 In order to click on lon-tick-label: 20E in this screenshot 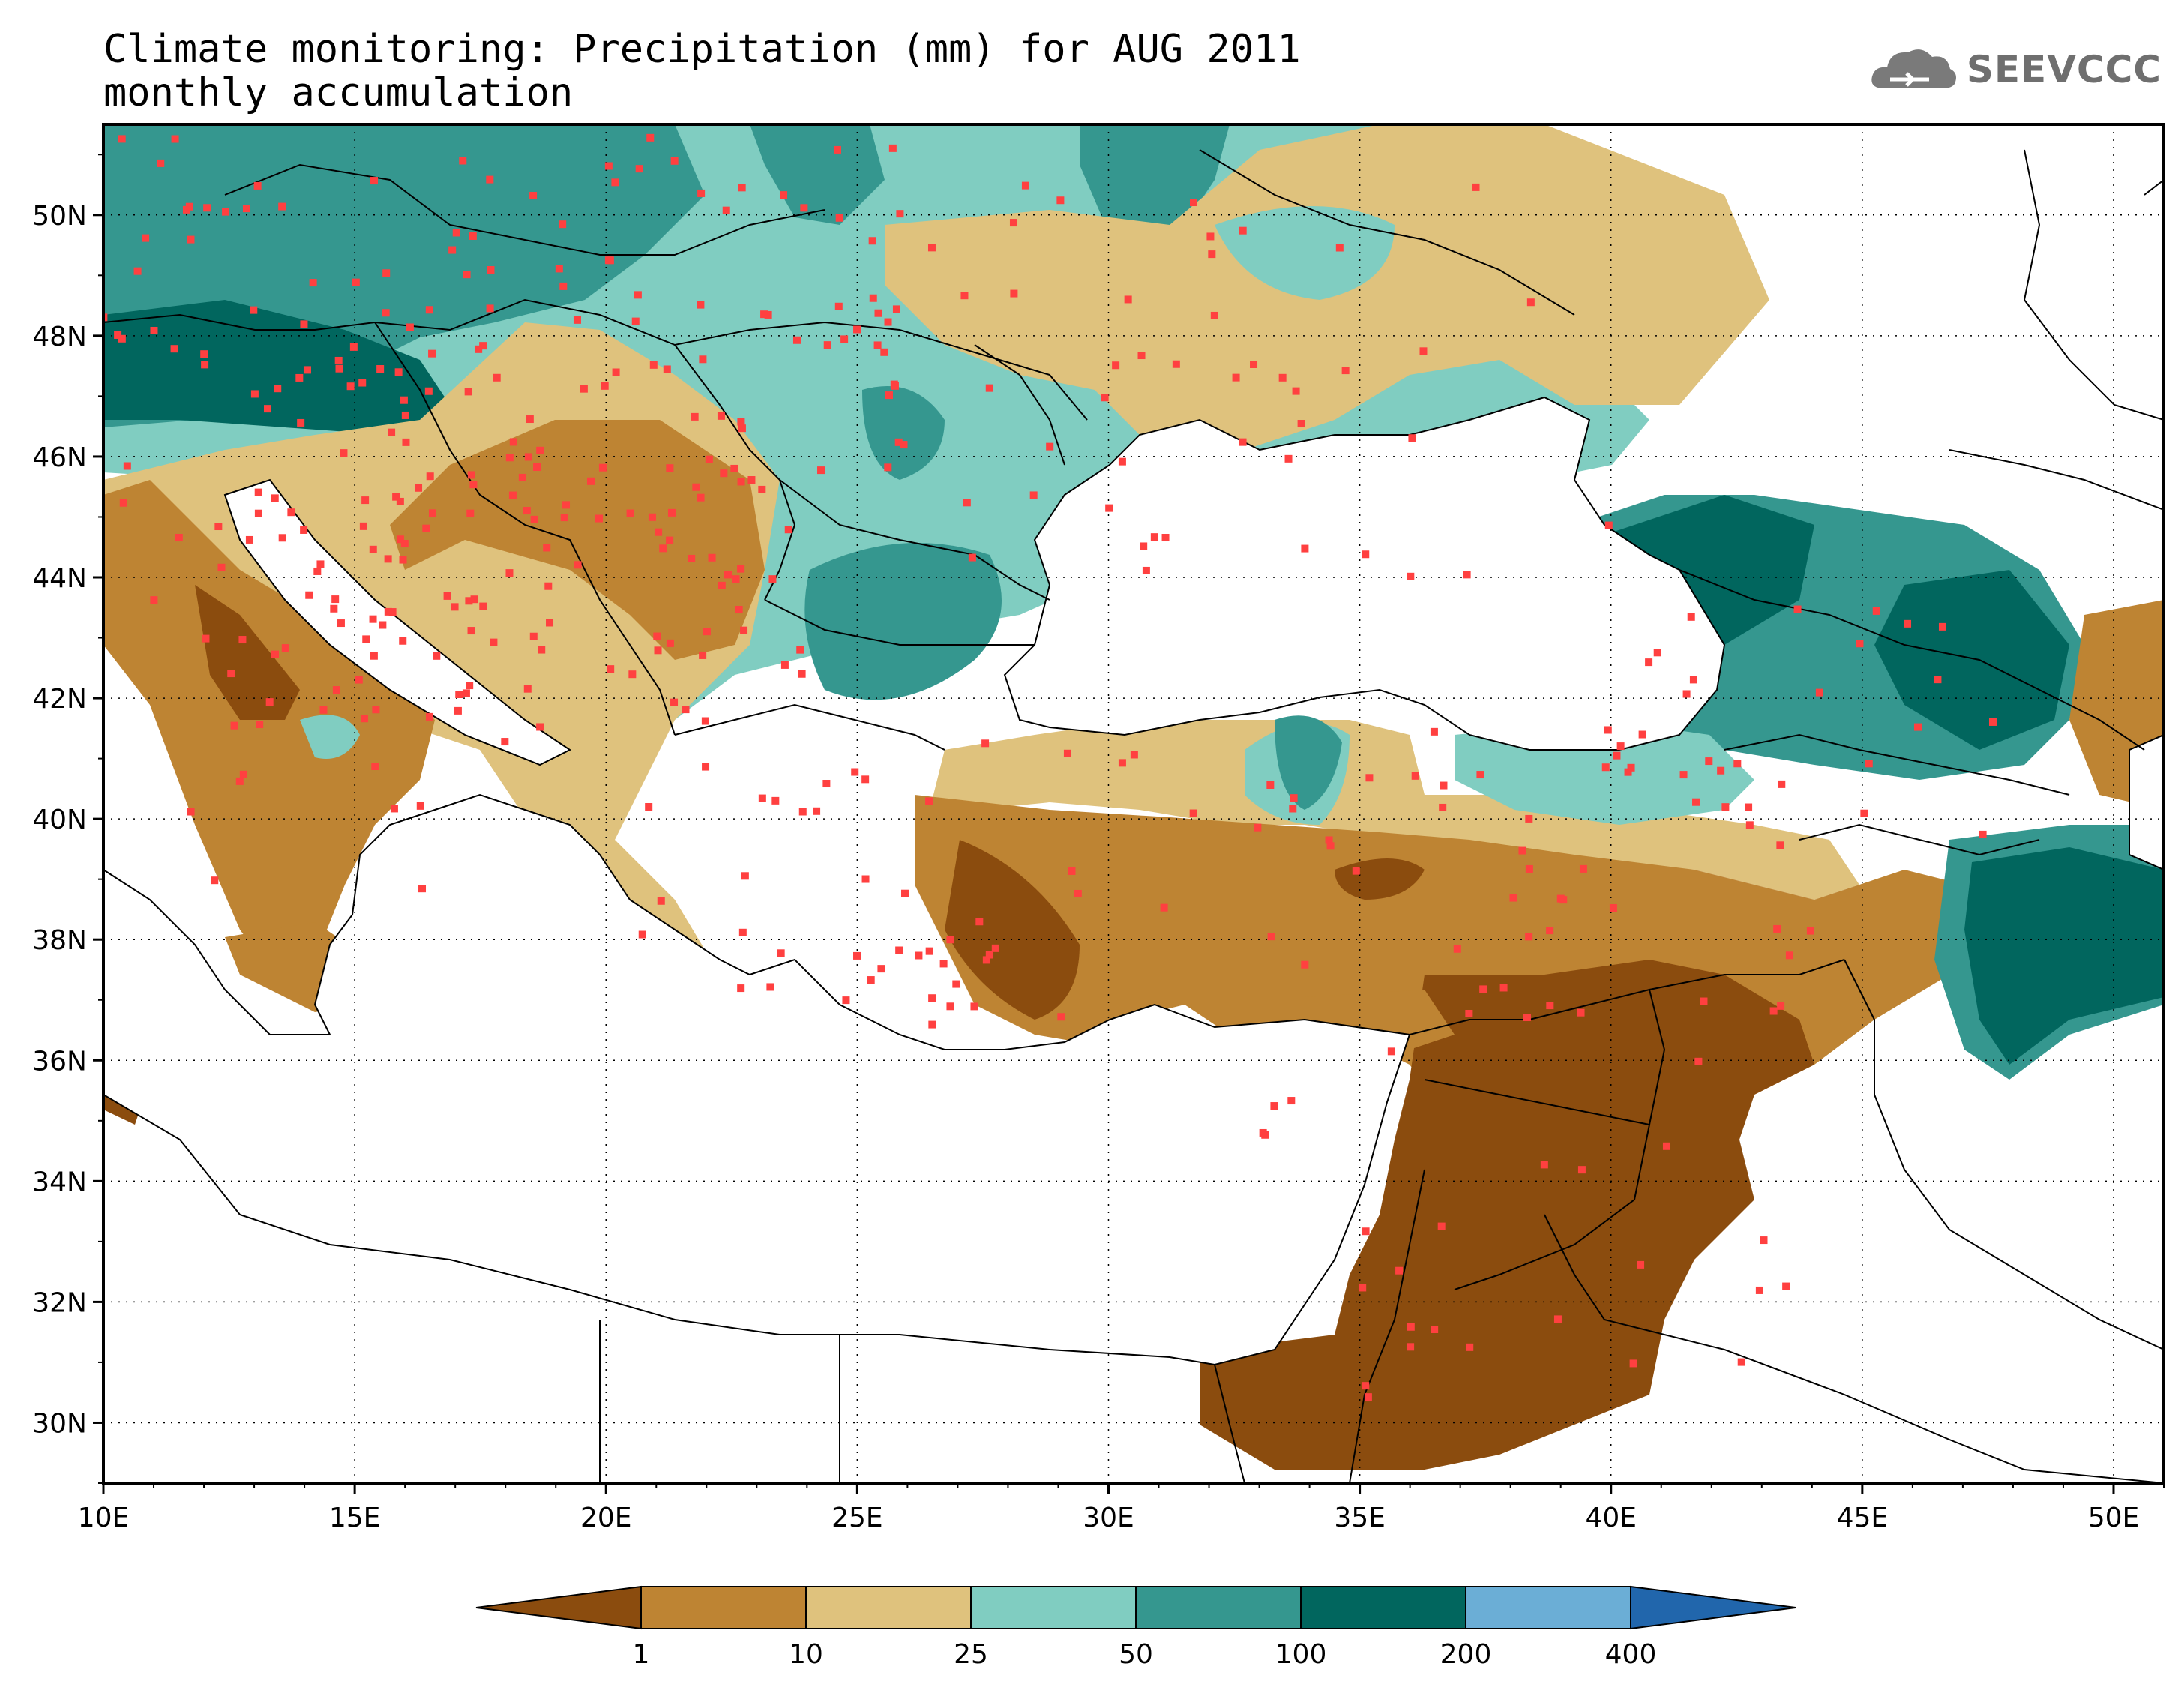, I will do `click(606, 1518)`.